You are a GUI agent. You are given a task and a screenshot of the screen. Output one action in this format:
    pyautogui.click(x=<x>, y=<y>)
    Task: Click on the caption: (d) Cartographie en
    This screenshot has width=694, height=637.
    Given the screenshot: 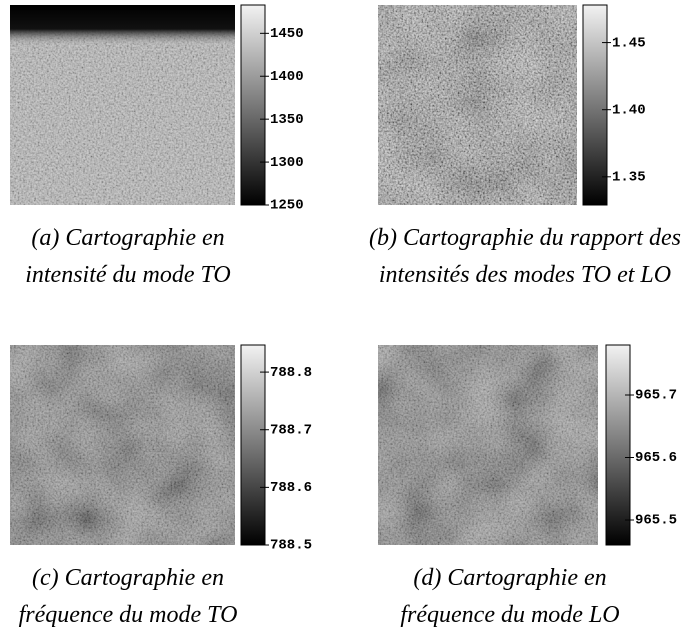 What is the action you would take?
    pyautogui.click(x=509, y=578)
    